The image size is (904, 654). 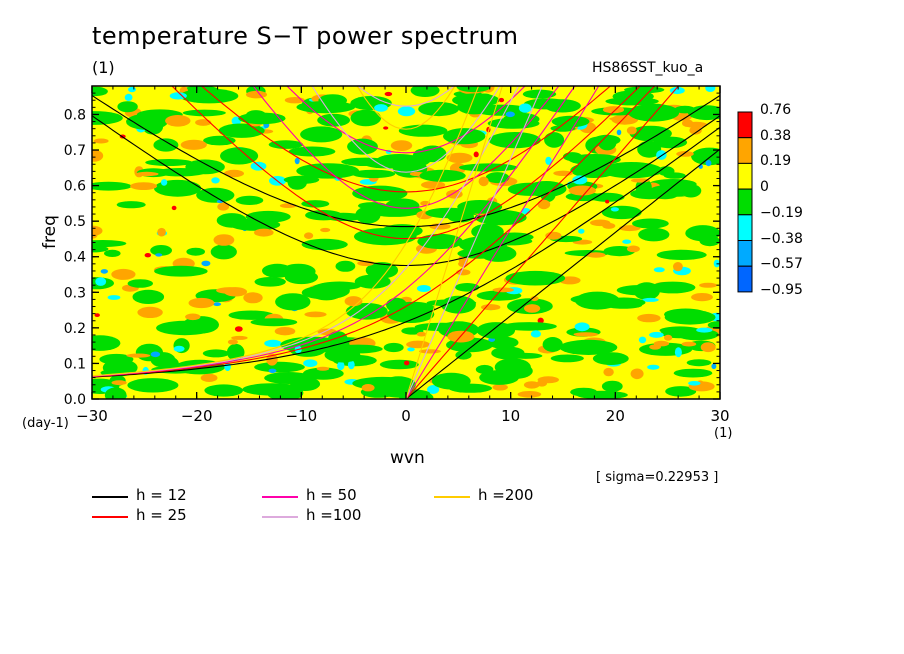 What do you see at coordinates (75, 400) in the screenshot?
I see `y-tick-label: 0.0` at bounding box center [75, 400].